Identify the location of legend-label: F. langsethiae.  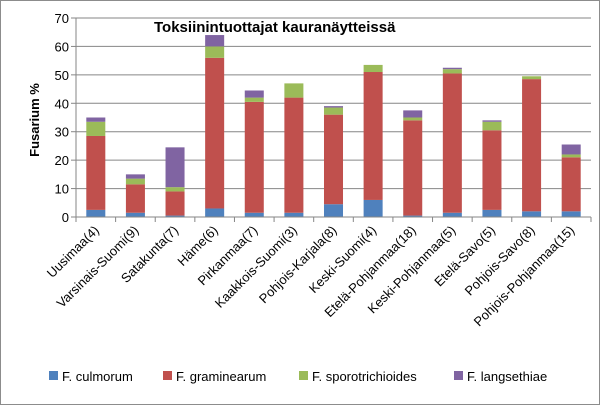
(507, 376).